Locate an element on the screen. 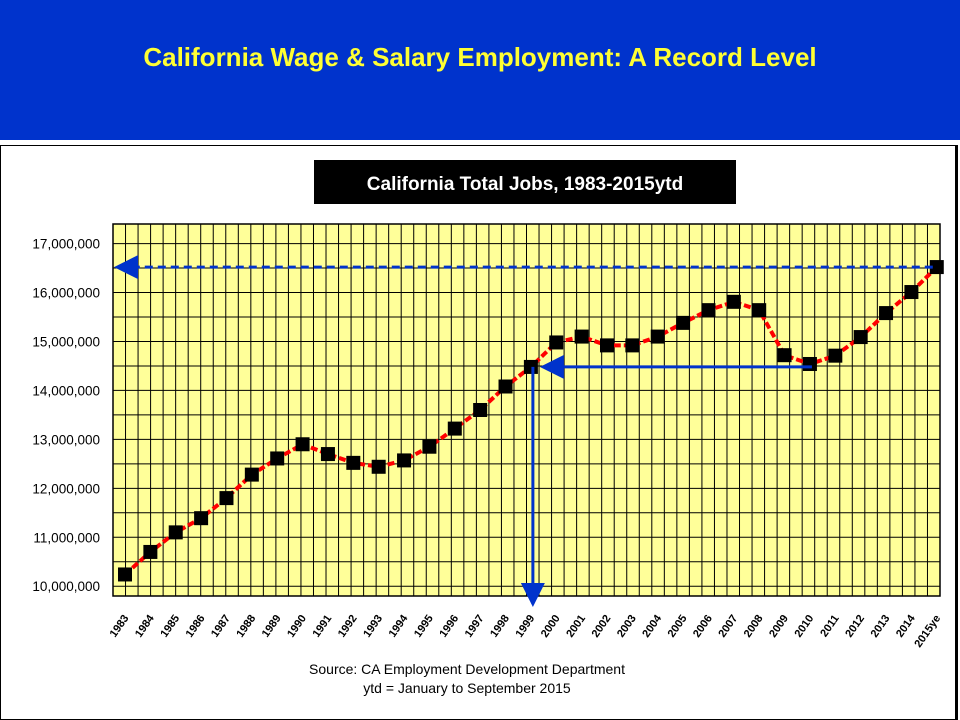 The width and height of the screenshot is (960, 720). x-tick-label: 2010 is located at coordinates (805, 626).